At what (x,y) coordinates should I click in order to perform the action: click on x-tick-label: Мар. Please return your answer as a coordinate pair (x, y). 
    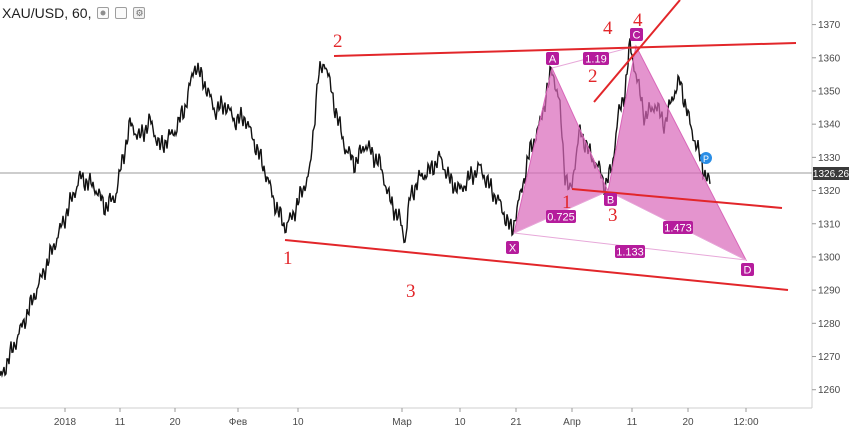
    Looking at the image, I should click on (402, 422).